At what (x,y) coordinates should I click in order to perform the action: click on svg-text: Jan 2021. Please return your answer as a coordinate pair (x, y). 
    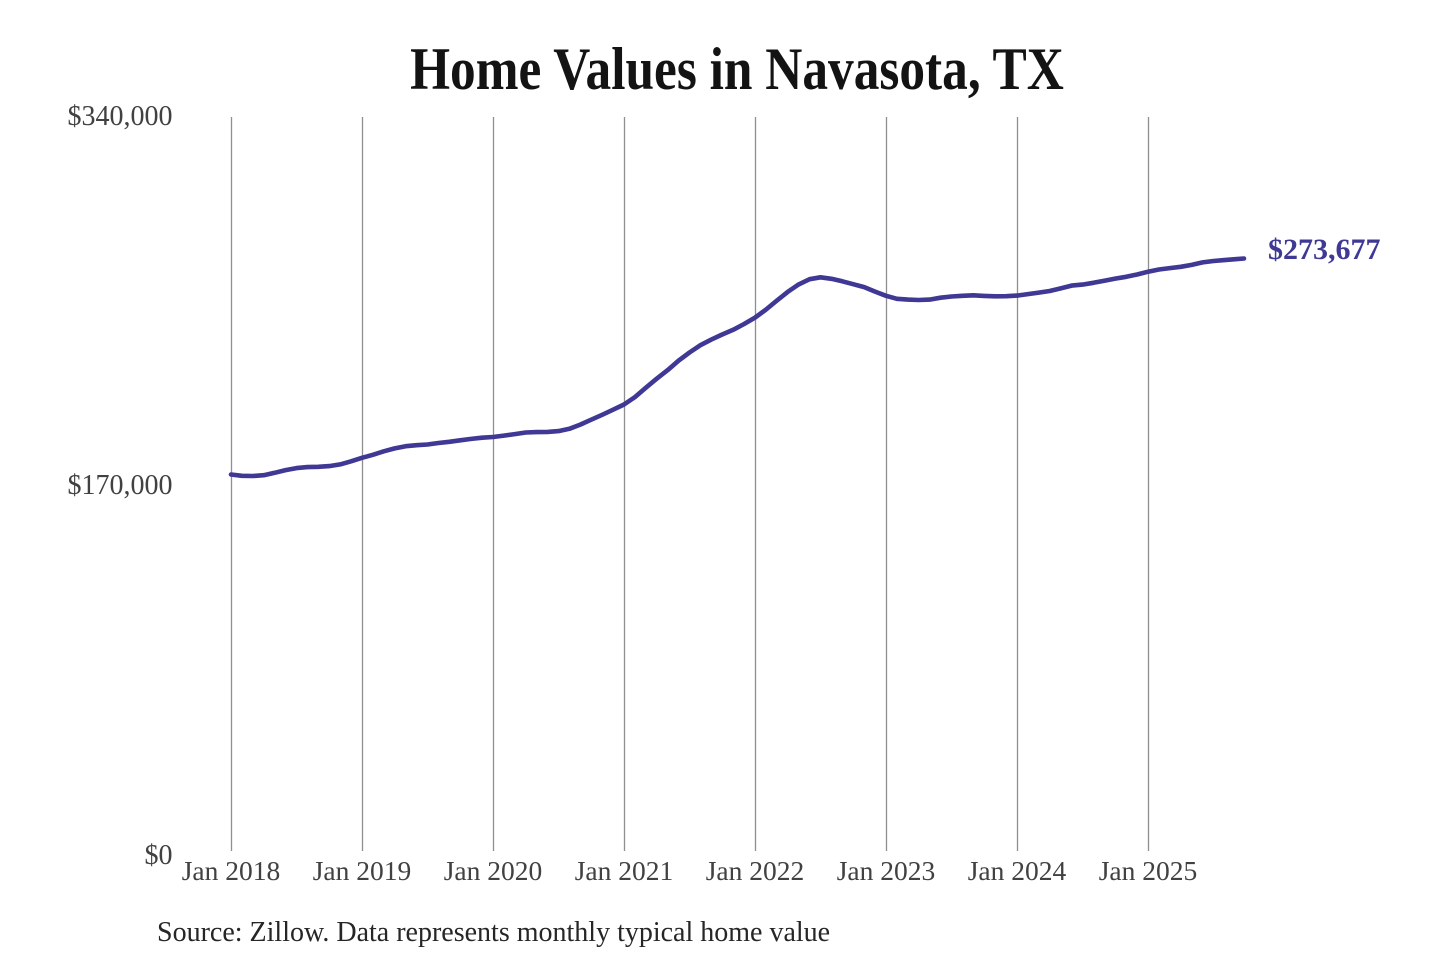
    Looking at the image, I should click on (624, 870).